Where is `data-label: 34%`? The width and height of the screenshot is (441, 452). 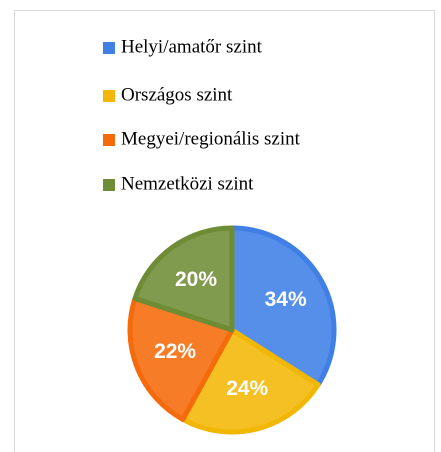
data-label: 34% is located at coordinates (286, 299).